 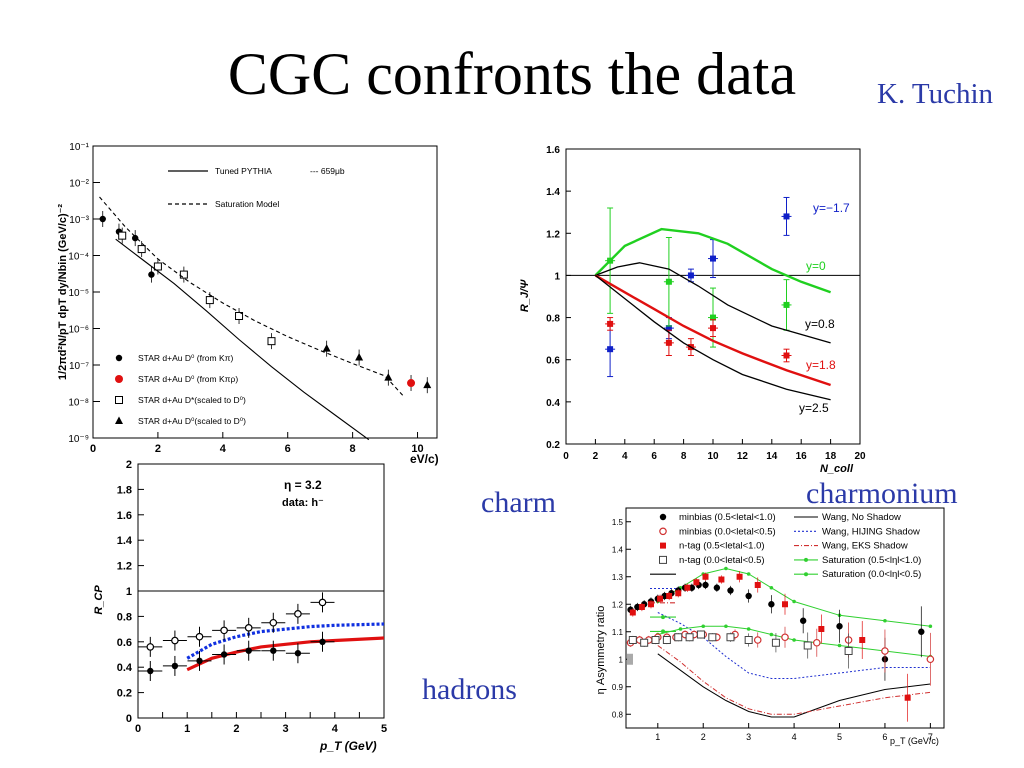 What do you see at coordinates (882, 493) in the screenshot?
I see `charmonium-label: charmonium` at bounding box center [882, 493].